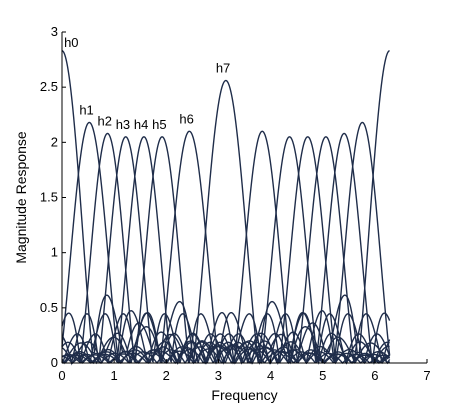 This screenshot has width=474, height=413. I want to click on curve-label-h1: h1, so click(86, 109).